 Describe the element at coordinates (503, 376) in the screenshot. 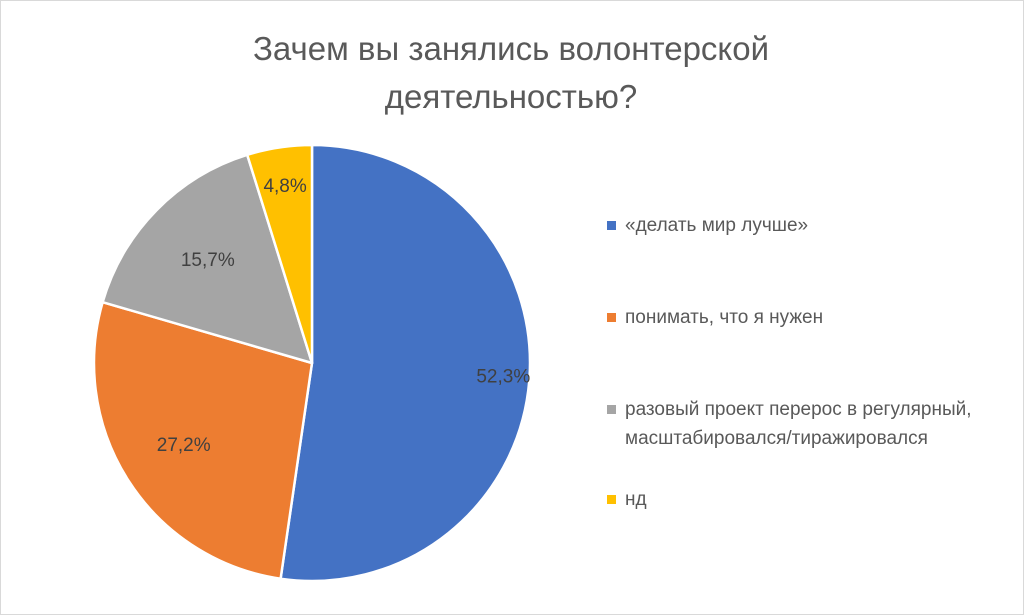

I see `data-label-1: 52,3%` at that location.